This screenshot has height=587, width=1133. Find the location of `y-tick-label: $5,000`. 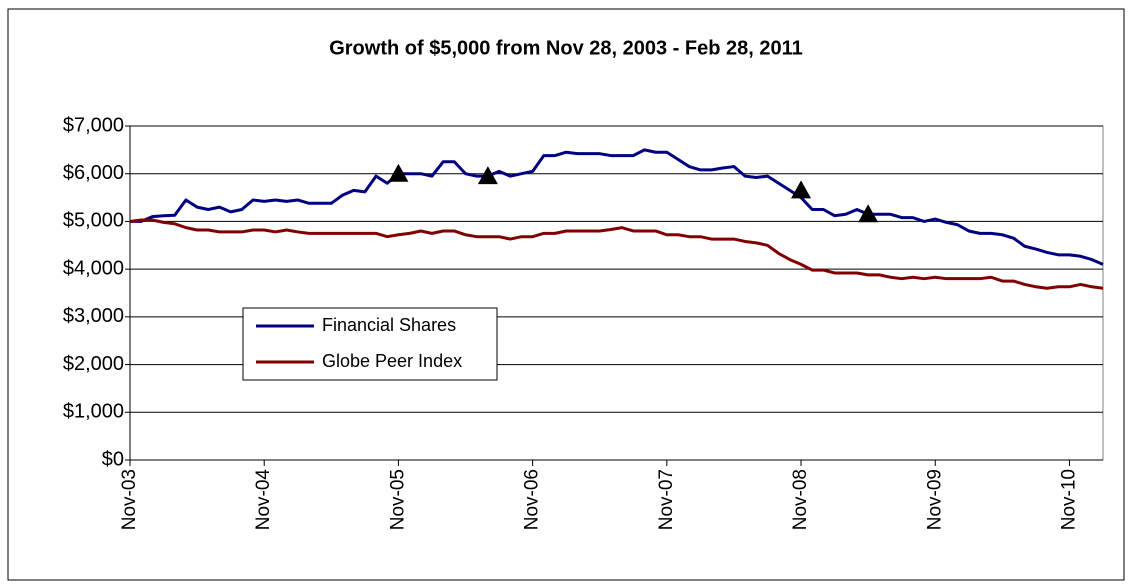

y-tick-label: $5,000 is located at coordinates (93, 221).